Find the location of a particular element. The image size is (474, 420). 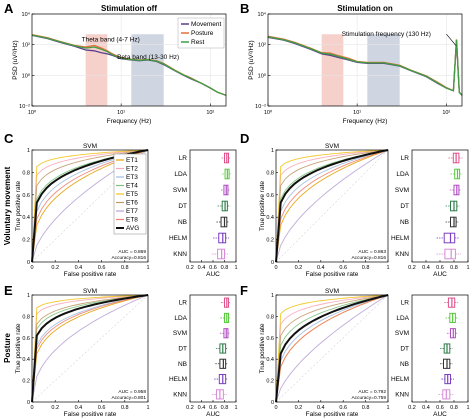

psd-line-movement is located at coordinates (365, 66).